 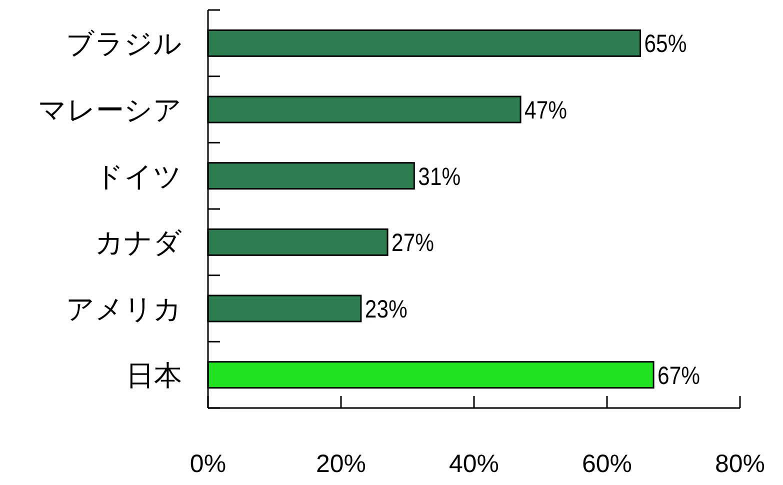 What do you see at coordinates (546, 110) in the screenshot?
I see `data-label: 47%` at bounding box center [546, 110].